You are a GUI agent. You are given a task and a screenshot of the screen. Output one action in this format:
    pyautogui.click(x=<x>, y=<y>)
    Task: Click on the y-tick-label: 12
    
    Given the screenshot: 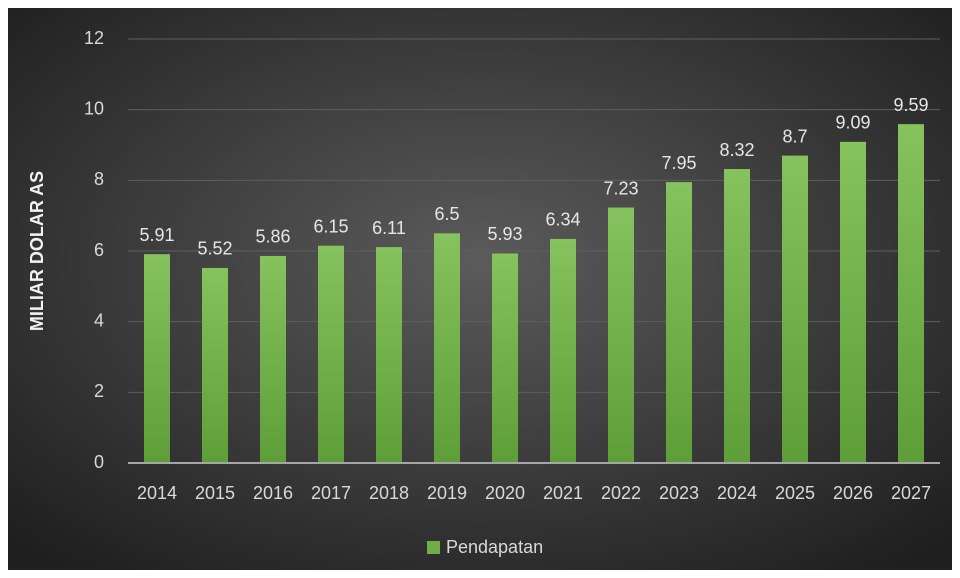 What is the action you would take?
    pyautogui.click(x=94, y=38)
    